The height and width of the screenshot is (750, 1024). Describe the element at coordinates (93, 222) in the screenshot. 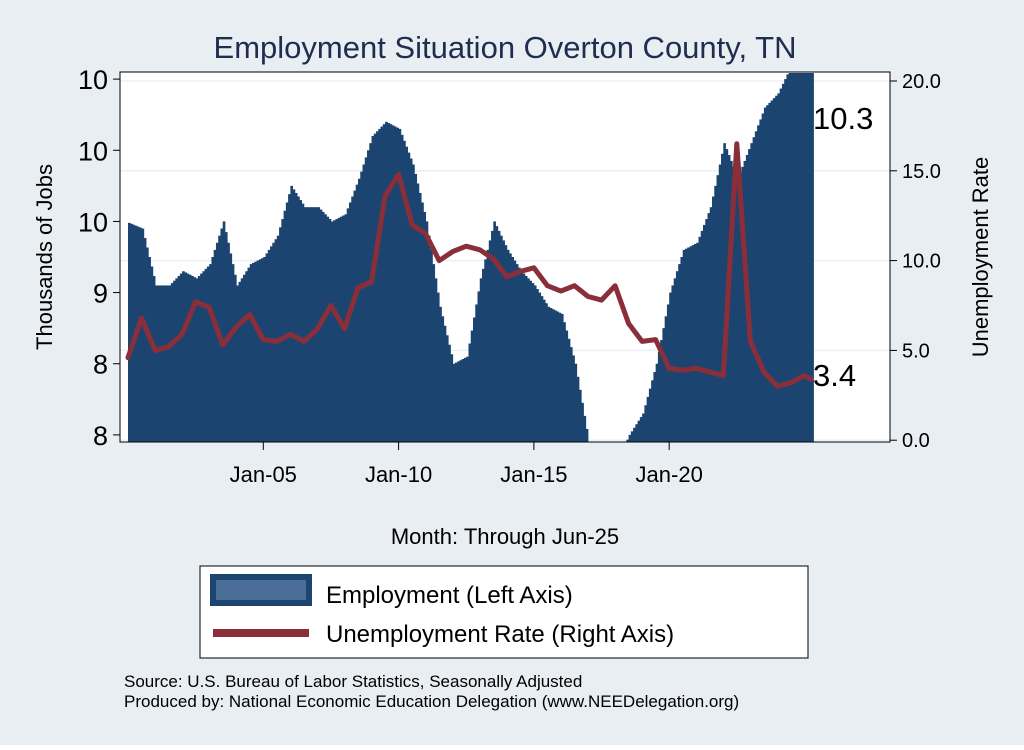

I see `y-left-tick-label: 10` at that location.